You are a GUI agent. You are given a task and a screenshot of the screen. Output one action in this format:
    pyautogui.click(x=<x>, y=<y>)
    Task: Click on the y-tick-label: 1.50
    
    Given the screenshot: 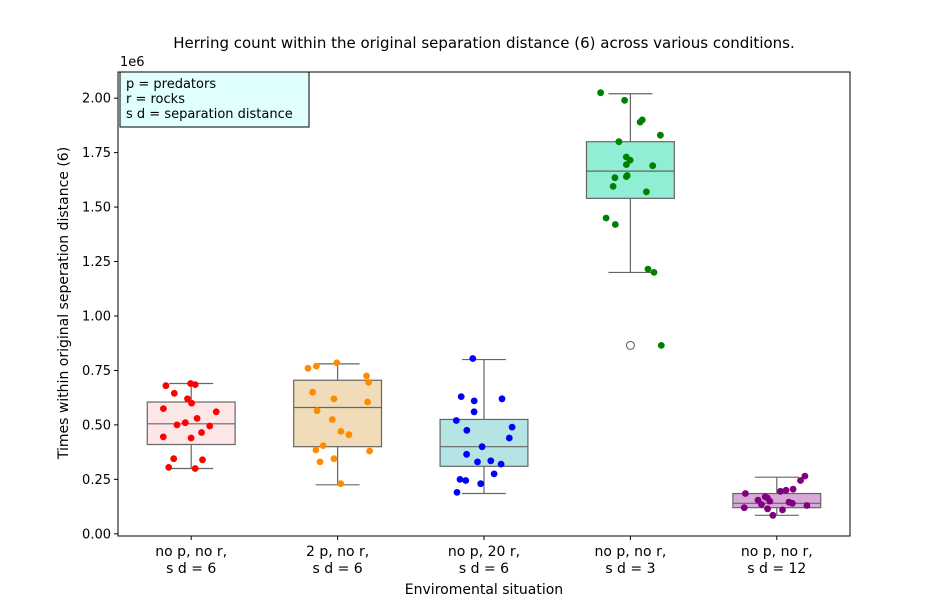 What is the action you would take?
    pyautogui.click(x=96, y=208)
    